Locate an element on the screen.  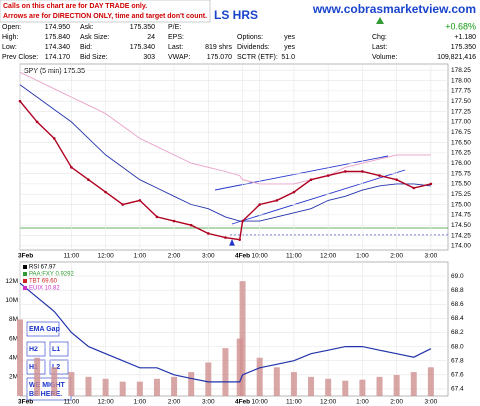
x-tick-label: 12:00 is located at coordinates (328, 256).